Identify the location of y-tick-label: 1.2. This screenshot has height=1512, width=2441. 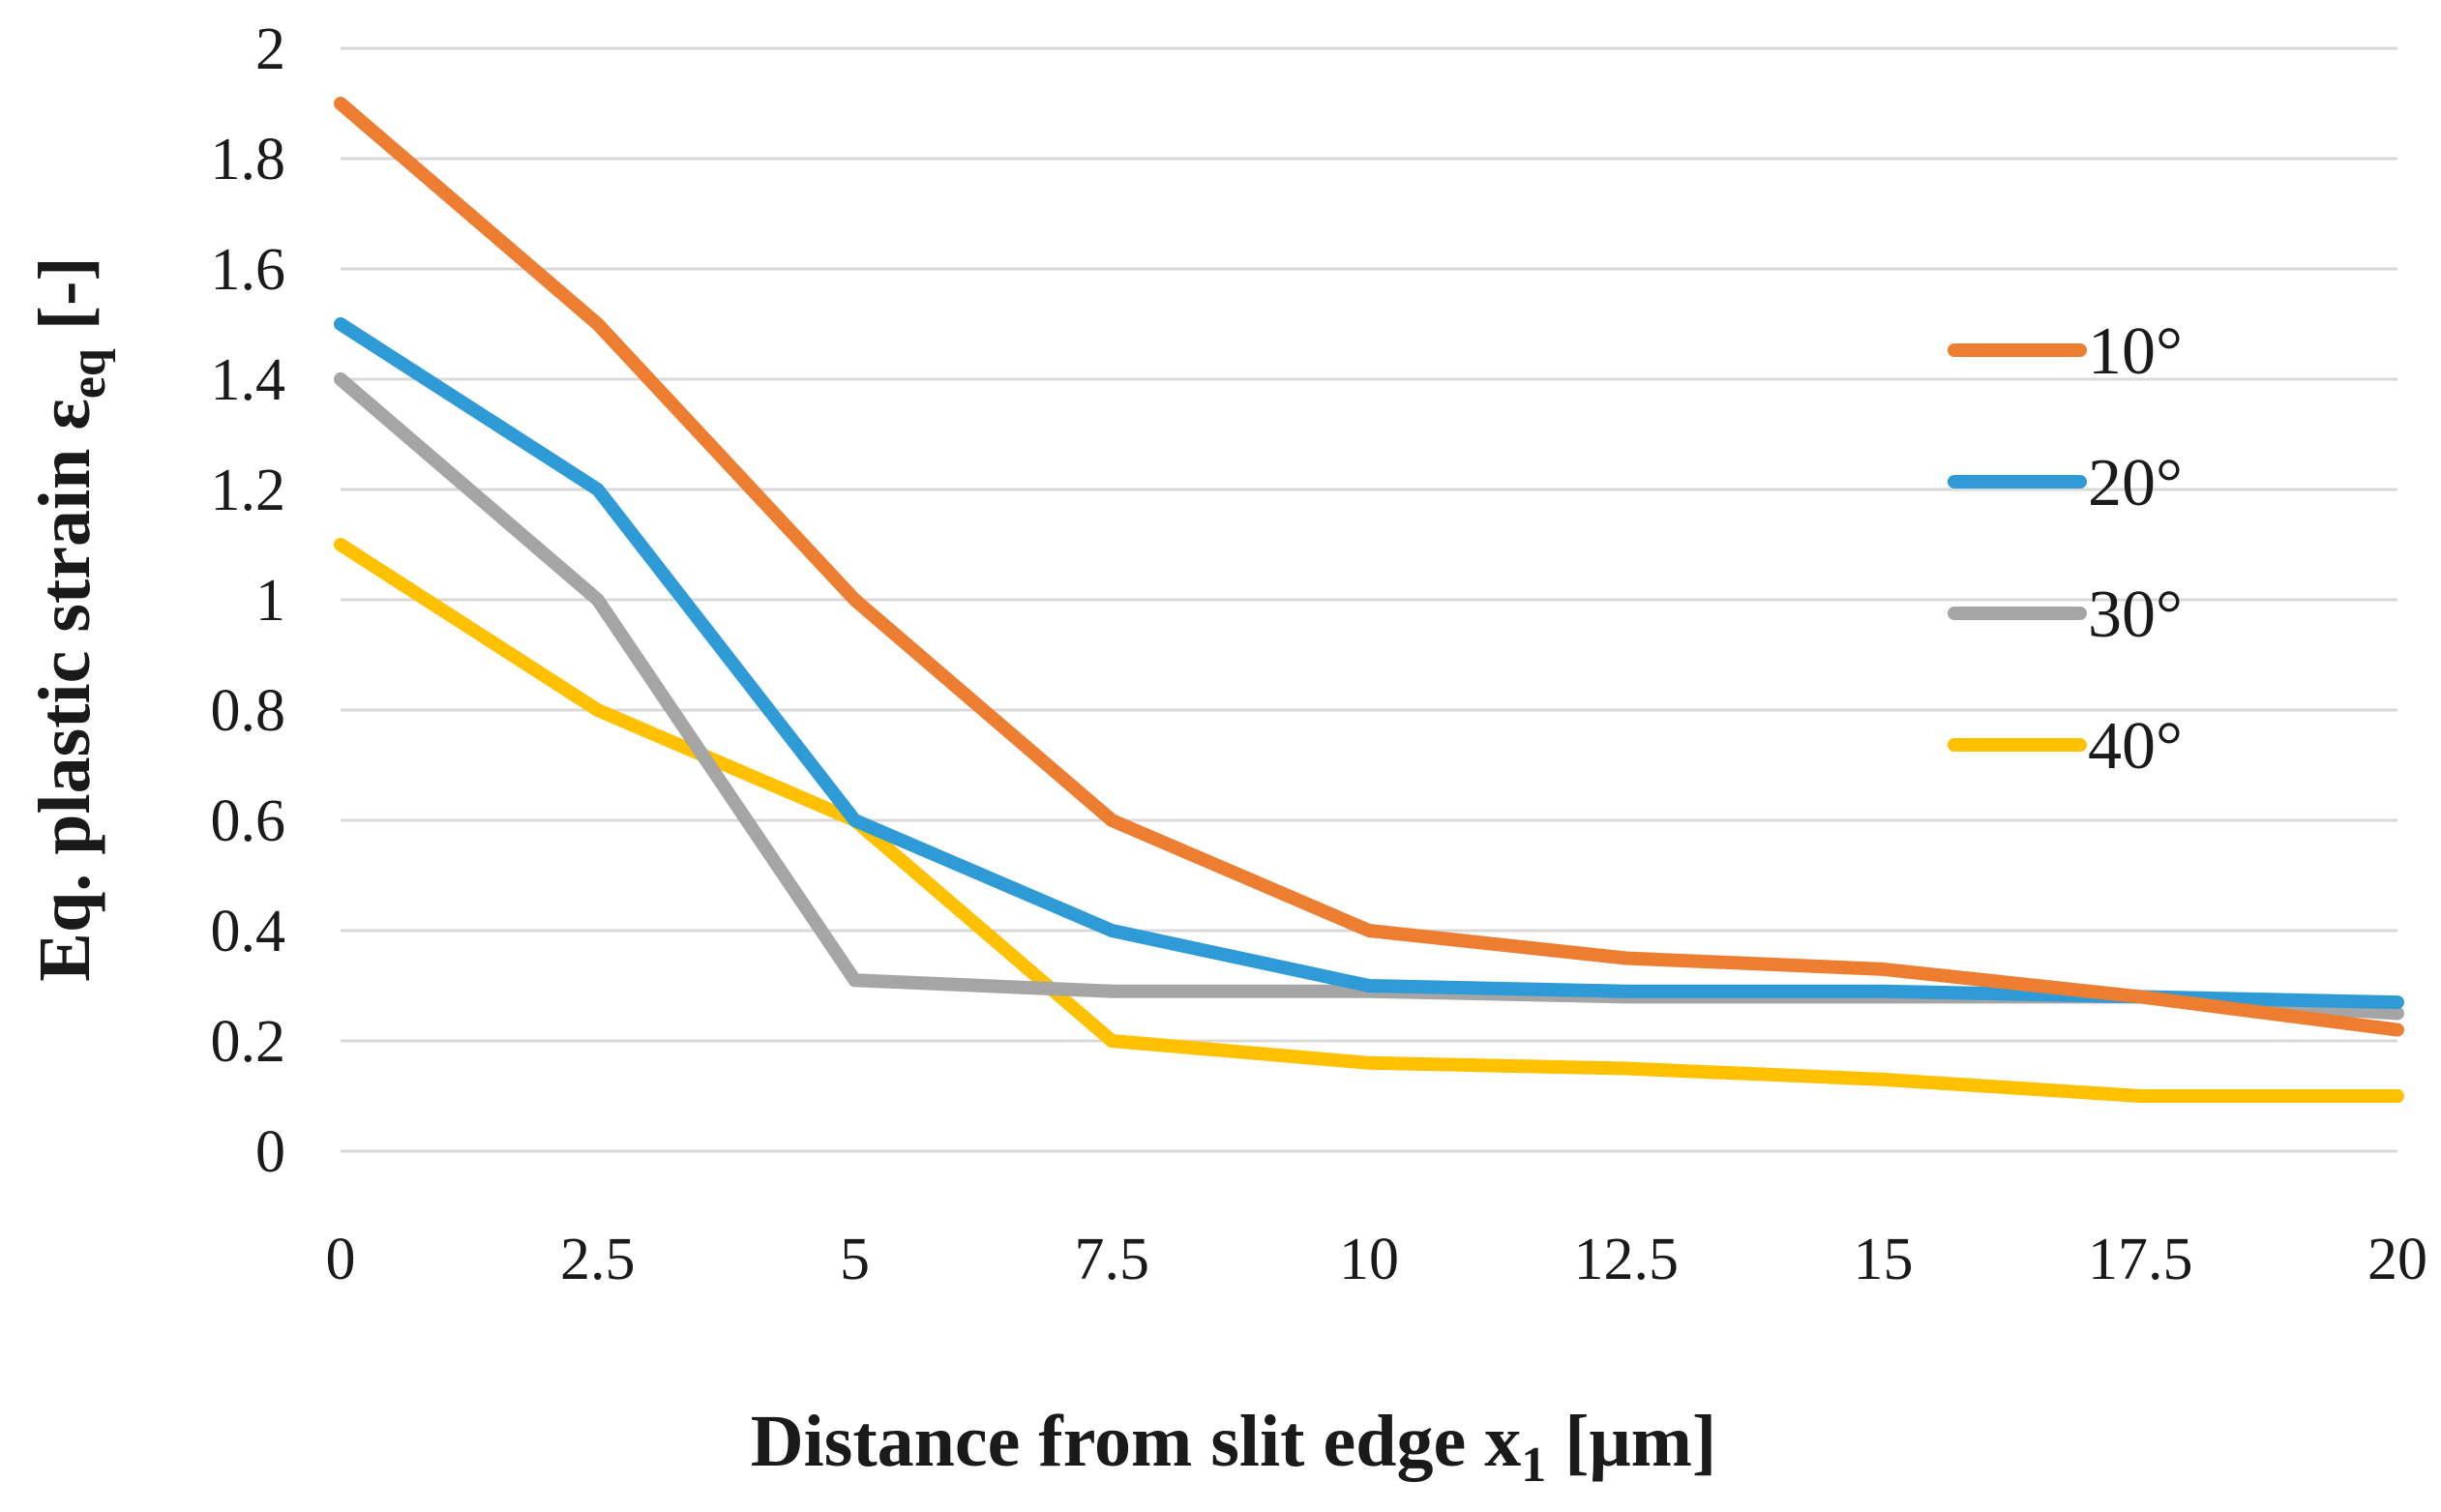
(249, 490).